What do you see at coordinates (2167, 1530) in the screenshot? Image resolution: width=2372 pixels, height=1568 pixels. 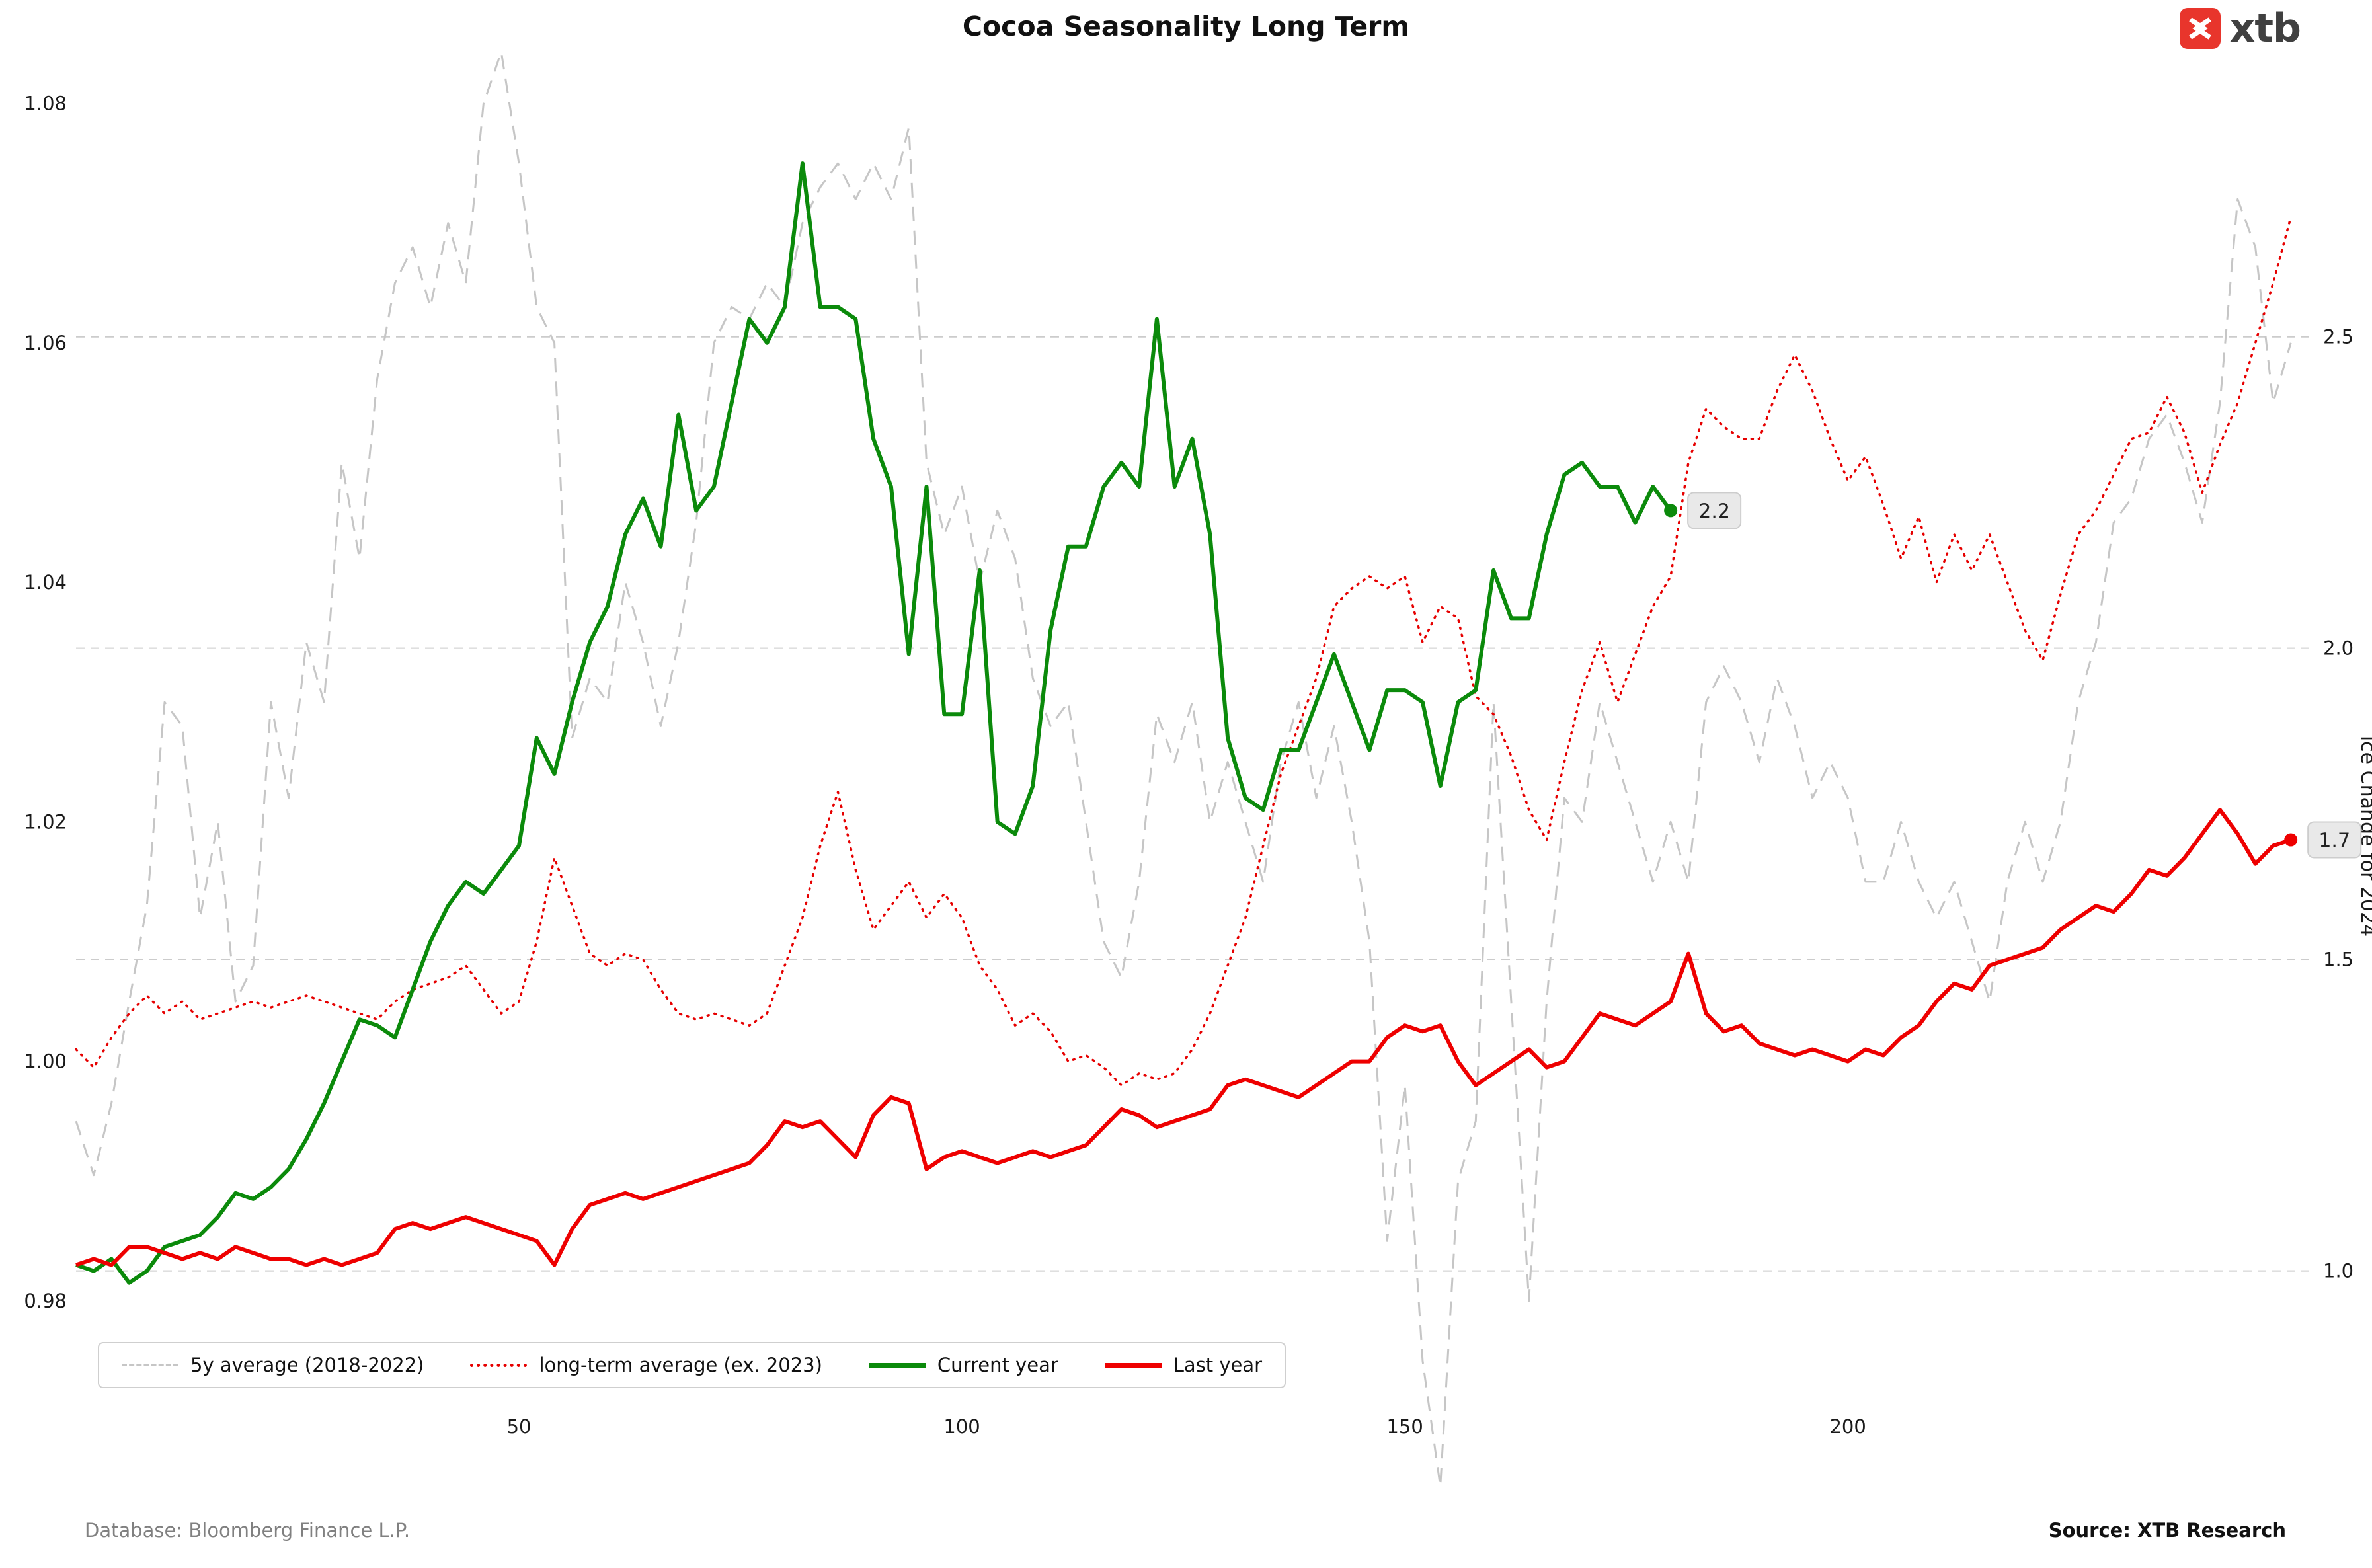 I see `footer-research-source: Source: XTB Research` at bounding box center [2167, 1530].